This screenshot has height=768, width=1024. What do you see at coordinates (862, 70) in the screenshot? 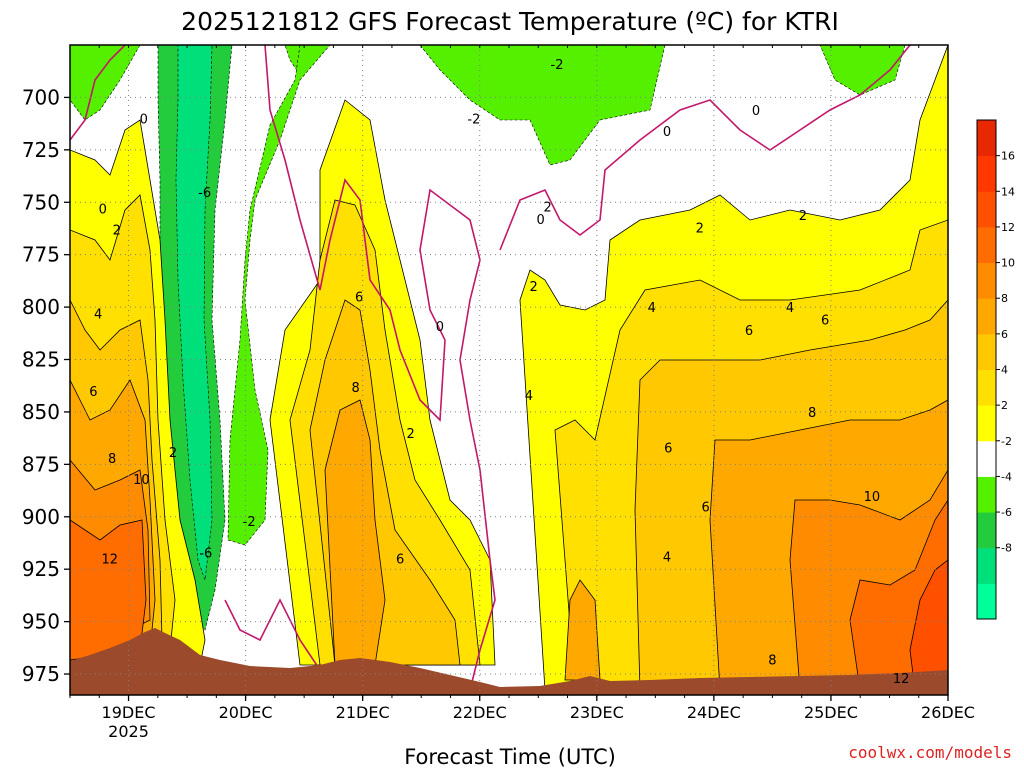
I see `cold-air-right` at bounding box center [862, 70].